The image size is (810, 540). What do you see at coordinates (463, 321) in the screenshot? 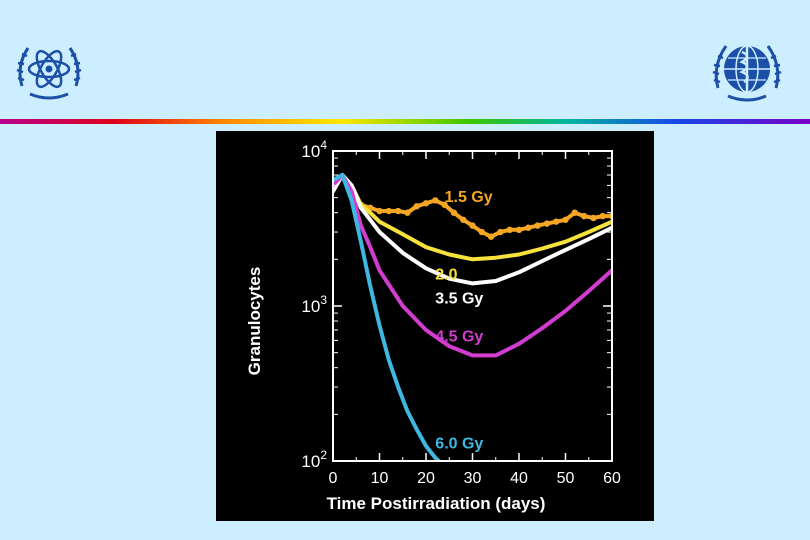
I see `labels-layer: 1.5 Gy 2.0 3.5 Gy 4.5 Gy 6.0 Gy` at bounding box center [463, 321].